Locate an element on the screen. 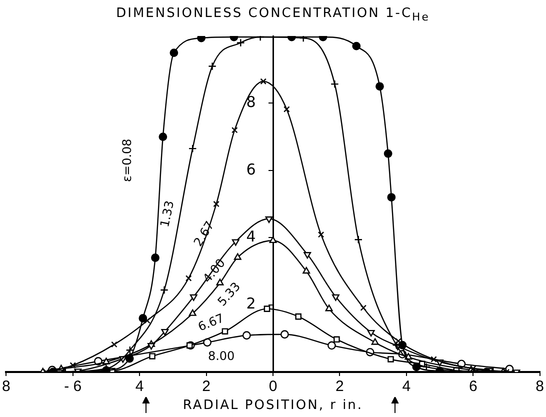  series-label: 8.00 is located at coordinates (221, 356).